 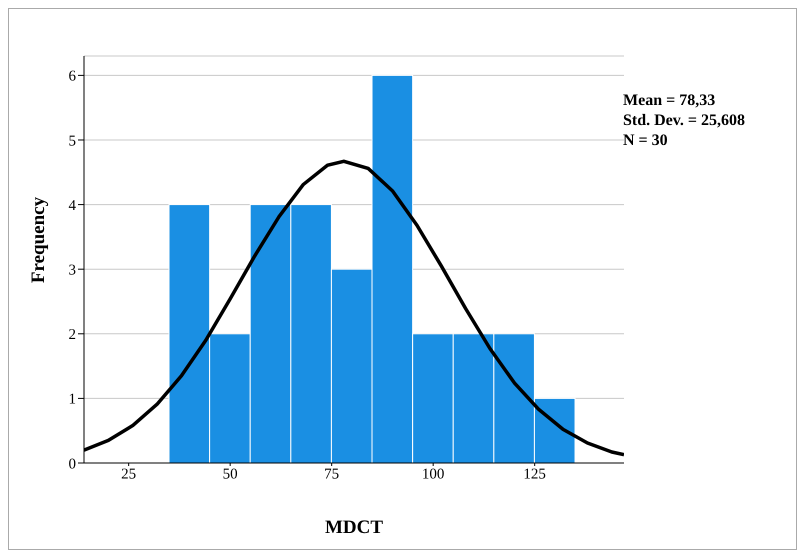 What do you see at coordinates (230, 474) in the screenshot?
I see `x-tick-label: 50` at bounding box center [230, 474].